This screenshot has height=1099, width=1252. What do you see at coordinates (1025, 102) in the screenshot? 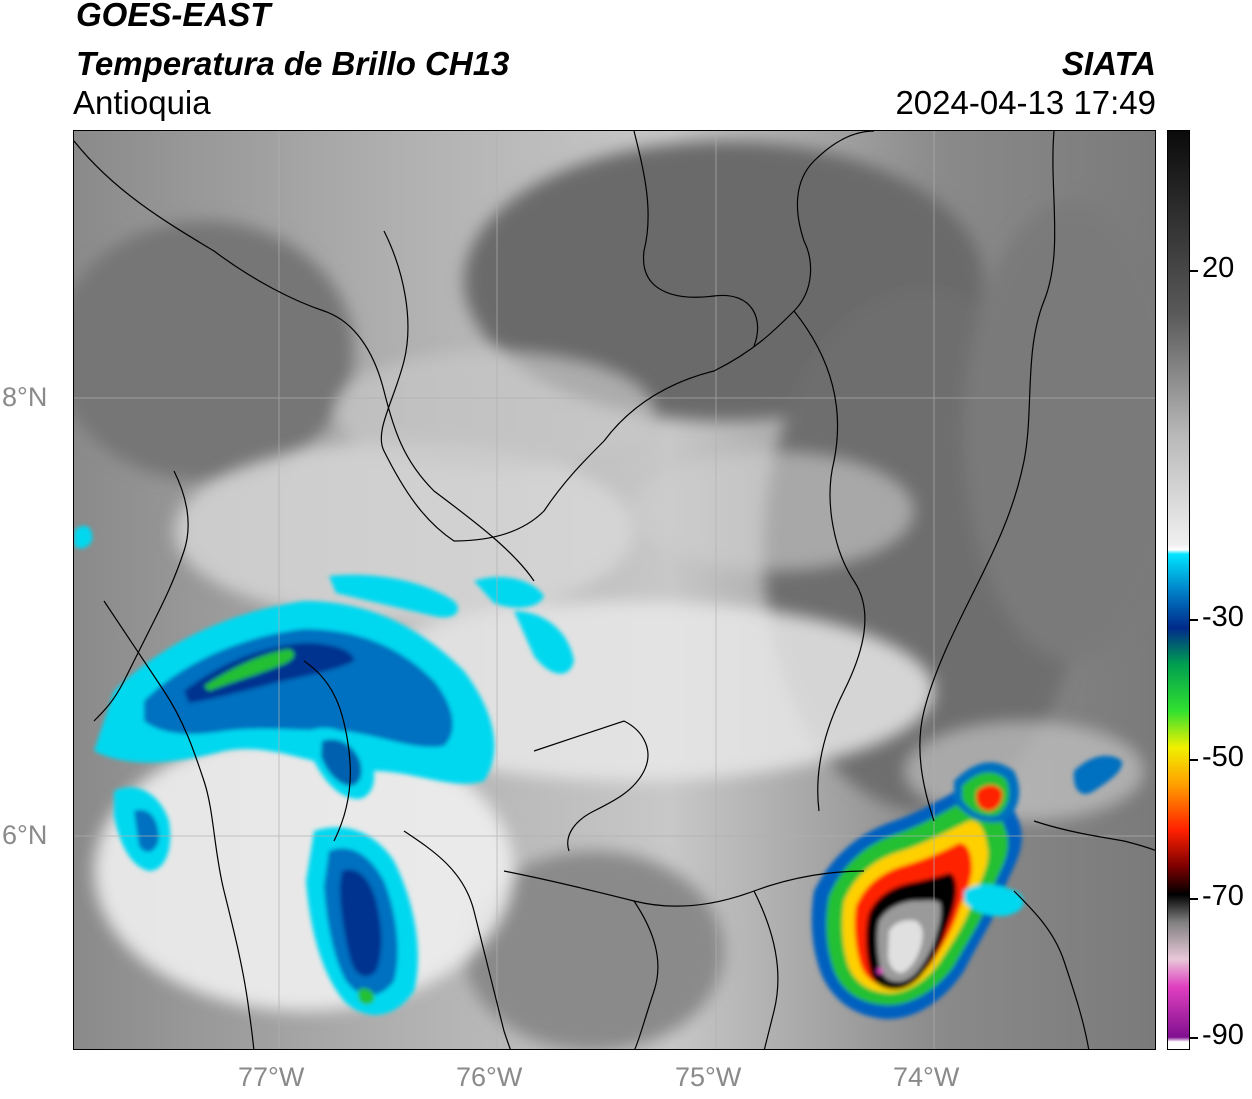
I see `datetime-title: 2024-04-13 17:49` at bounding box center [1025, 102].